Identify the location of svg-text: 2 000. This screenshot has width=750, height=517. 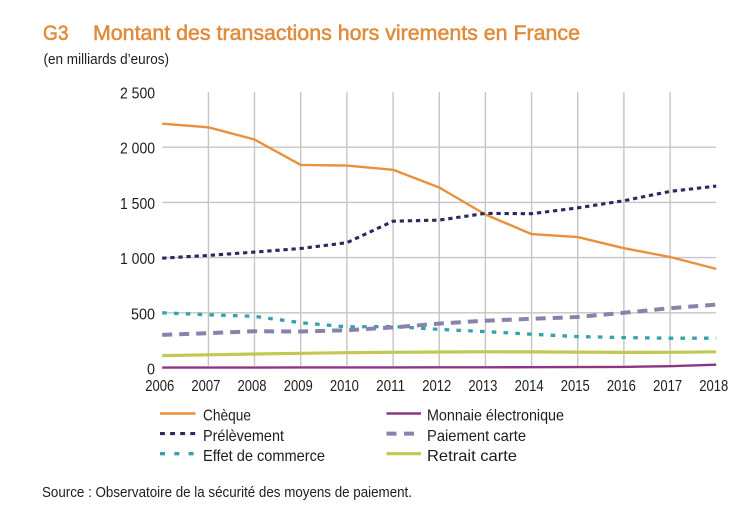
(137, 149).